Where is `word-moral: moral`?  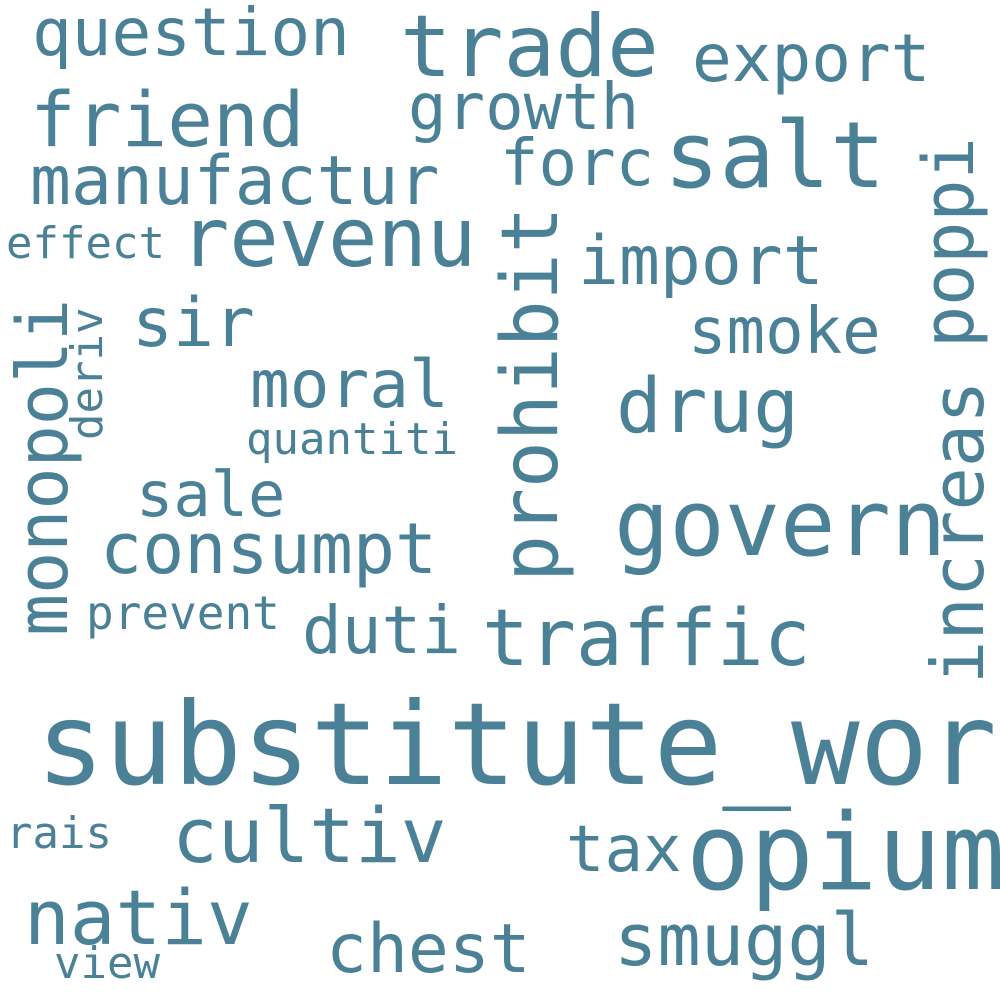 word-moral: moral is located at coordinates (349, 384).